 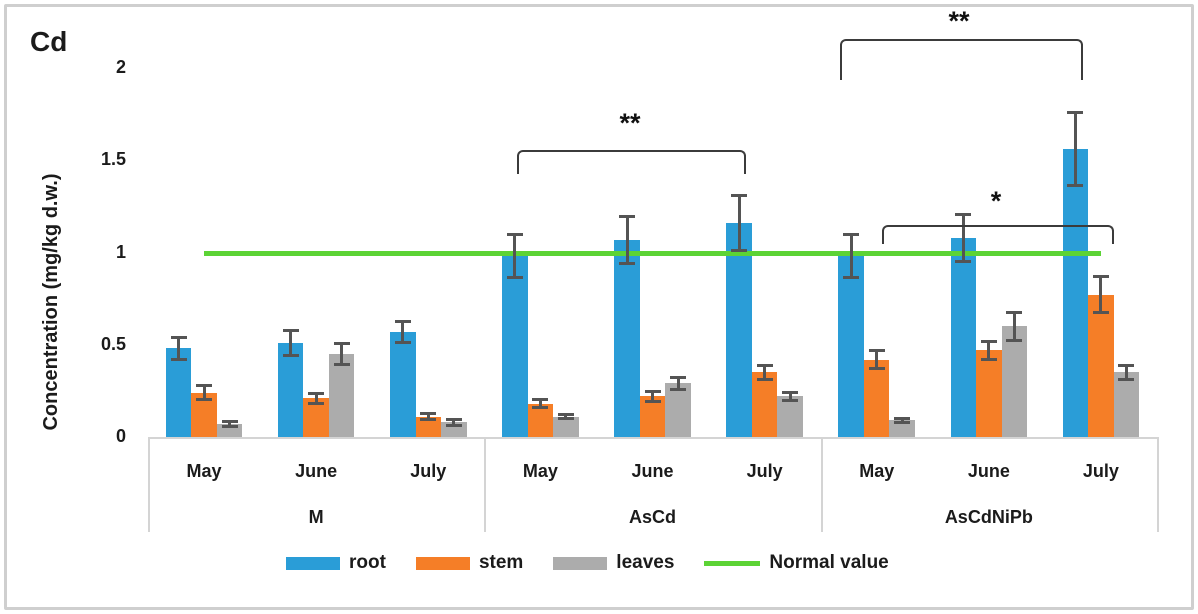 What do you see at coordinates (367, 562) in the screenshot?
I see `legend-label: root` at bounding box center [367, 562].